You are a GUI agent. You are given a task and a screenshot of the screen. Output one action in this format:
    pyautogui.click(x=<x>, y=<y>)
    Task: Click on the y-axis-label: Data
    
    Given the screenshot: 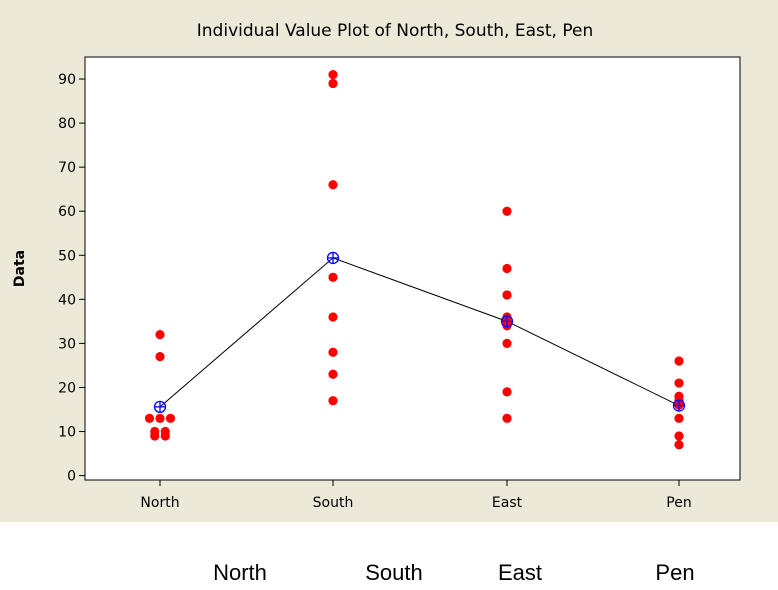 What is the action you would take?
    pyautogui.click(x=20, y=268)
    